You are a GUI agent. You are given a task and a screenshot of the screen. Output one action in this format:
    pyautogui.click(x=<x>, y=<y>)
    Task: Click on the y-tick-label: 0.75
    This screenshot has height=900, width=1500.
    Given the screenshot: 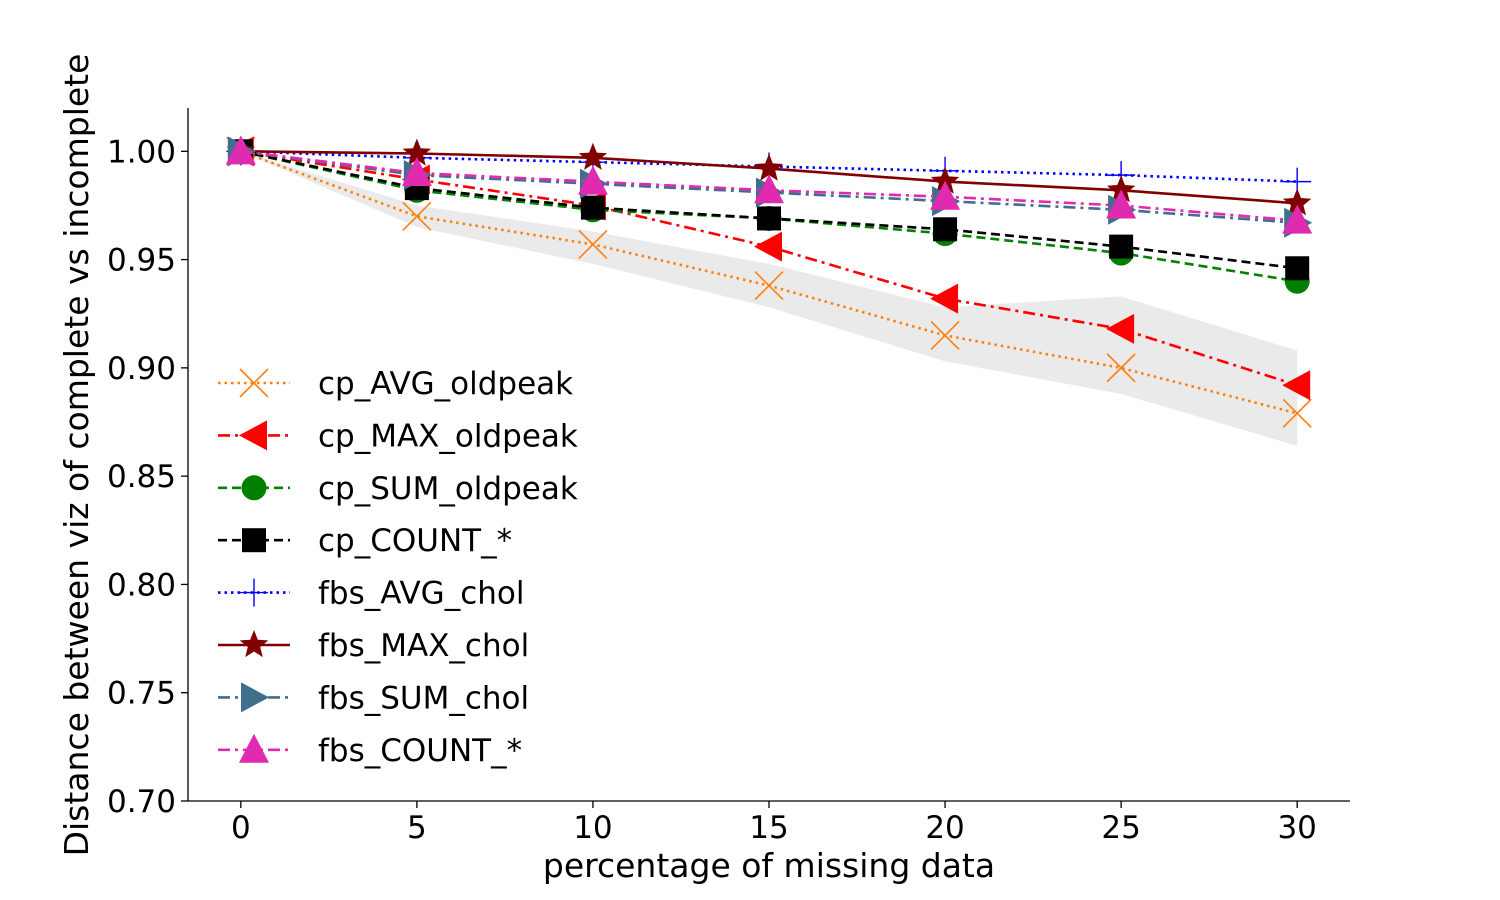 What is the action you would take?
    pyautogui.click(x=141, y=694)
    